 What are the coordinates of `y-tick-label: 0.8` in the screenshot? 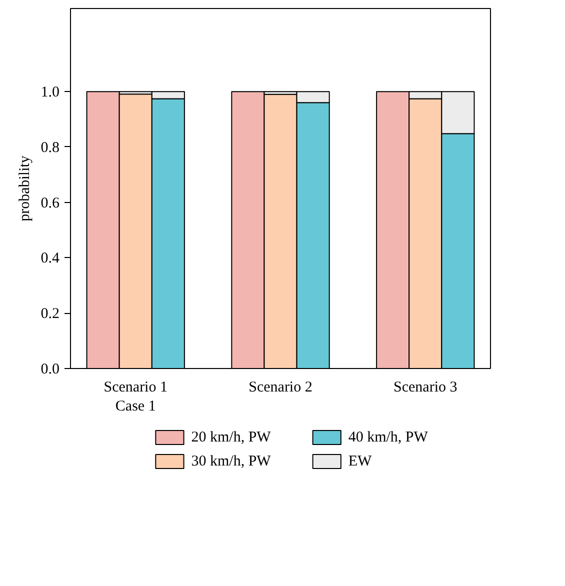 It's located at (50, 148).